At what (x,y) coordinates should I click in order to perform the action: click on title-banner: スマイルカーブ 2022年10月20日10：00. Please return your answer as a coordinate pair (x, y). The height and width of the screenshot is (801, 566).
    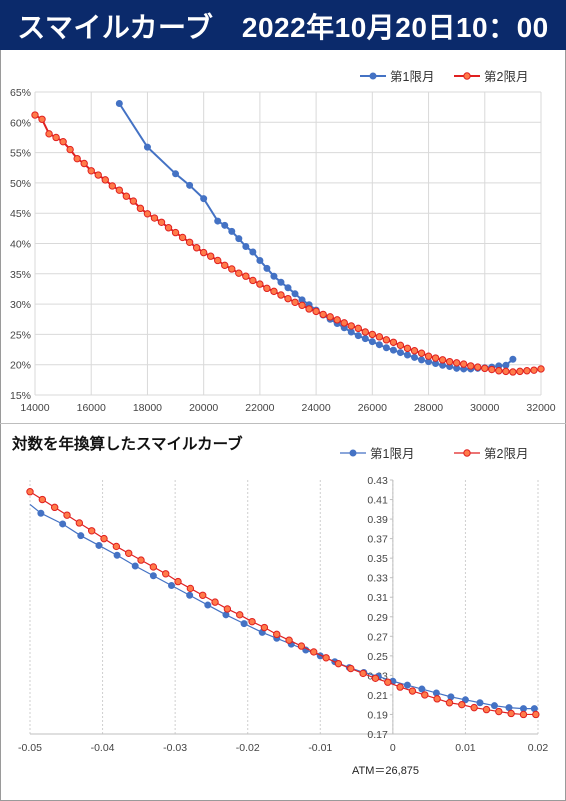
    Looking at the image, I should click on (283, 25).